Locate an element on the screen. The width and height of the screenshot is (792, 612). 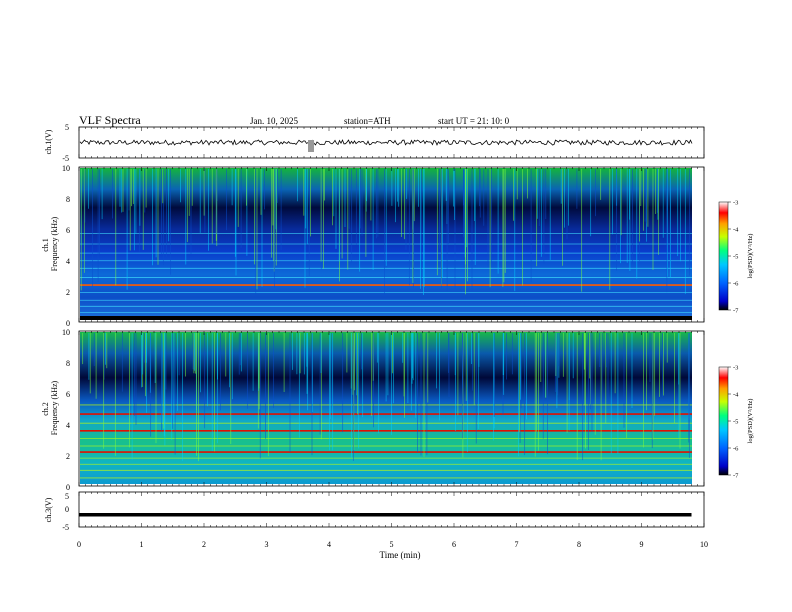
x-tick-label: 10 is located at coordinates (704, 544).